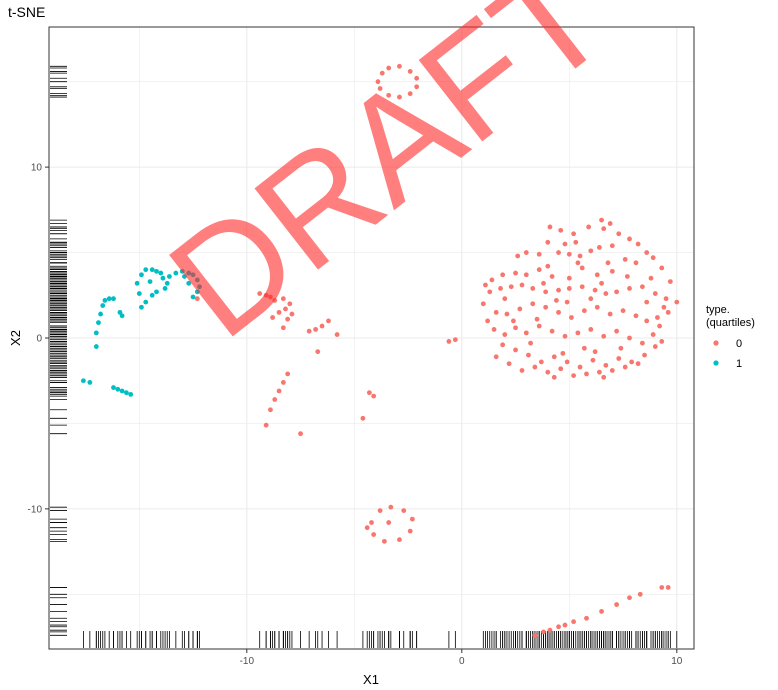  Describe the element at coordinates (462, 661) in the screenshot. I see `x-tick-label: 0` at that location.